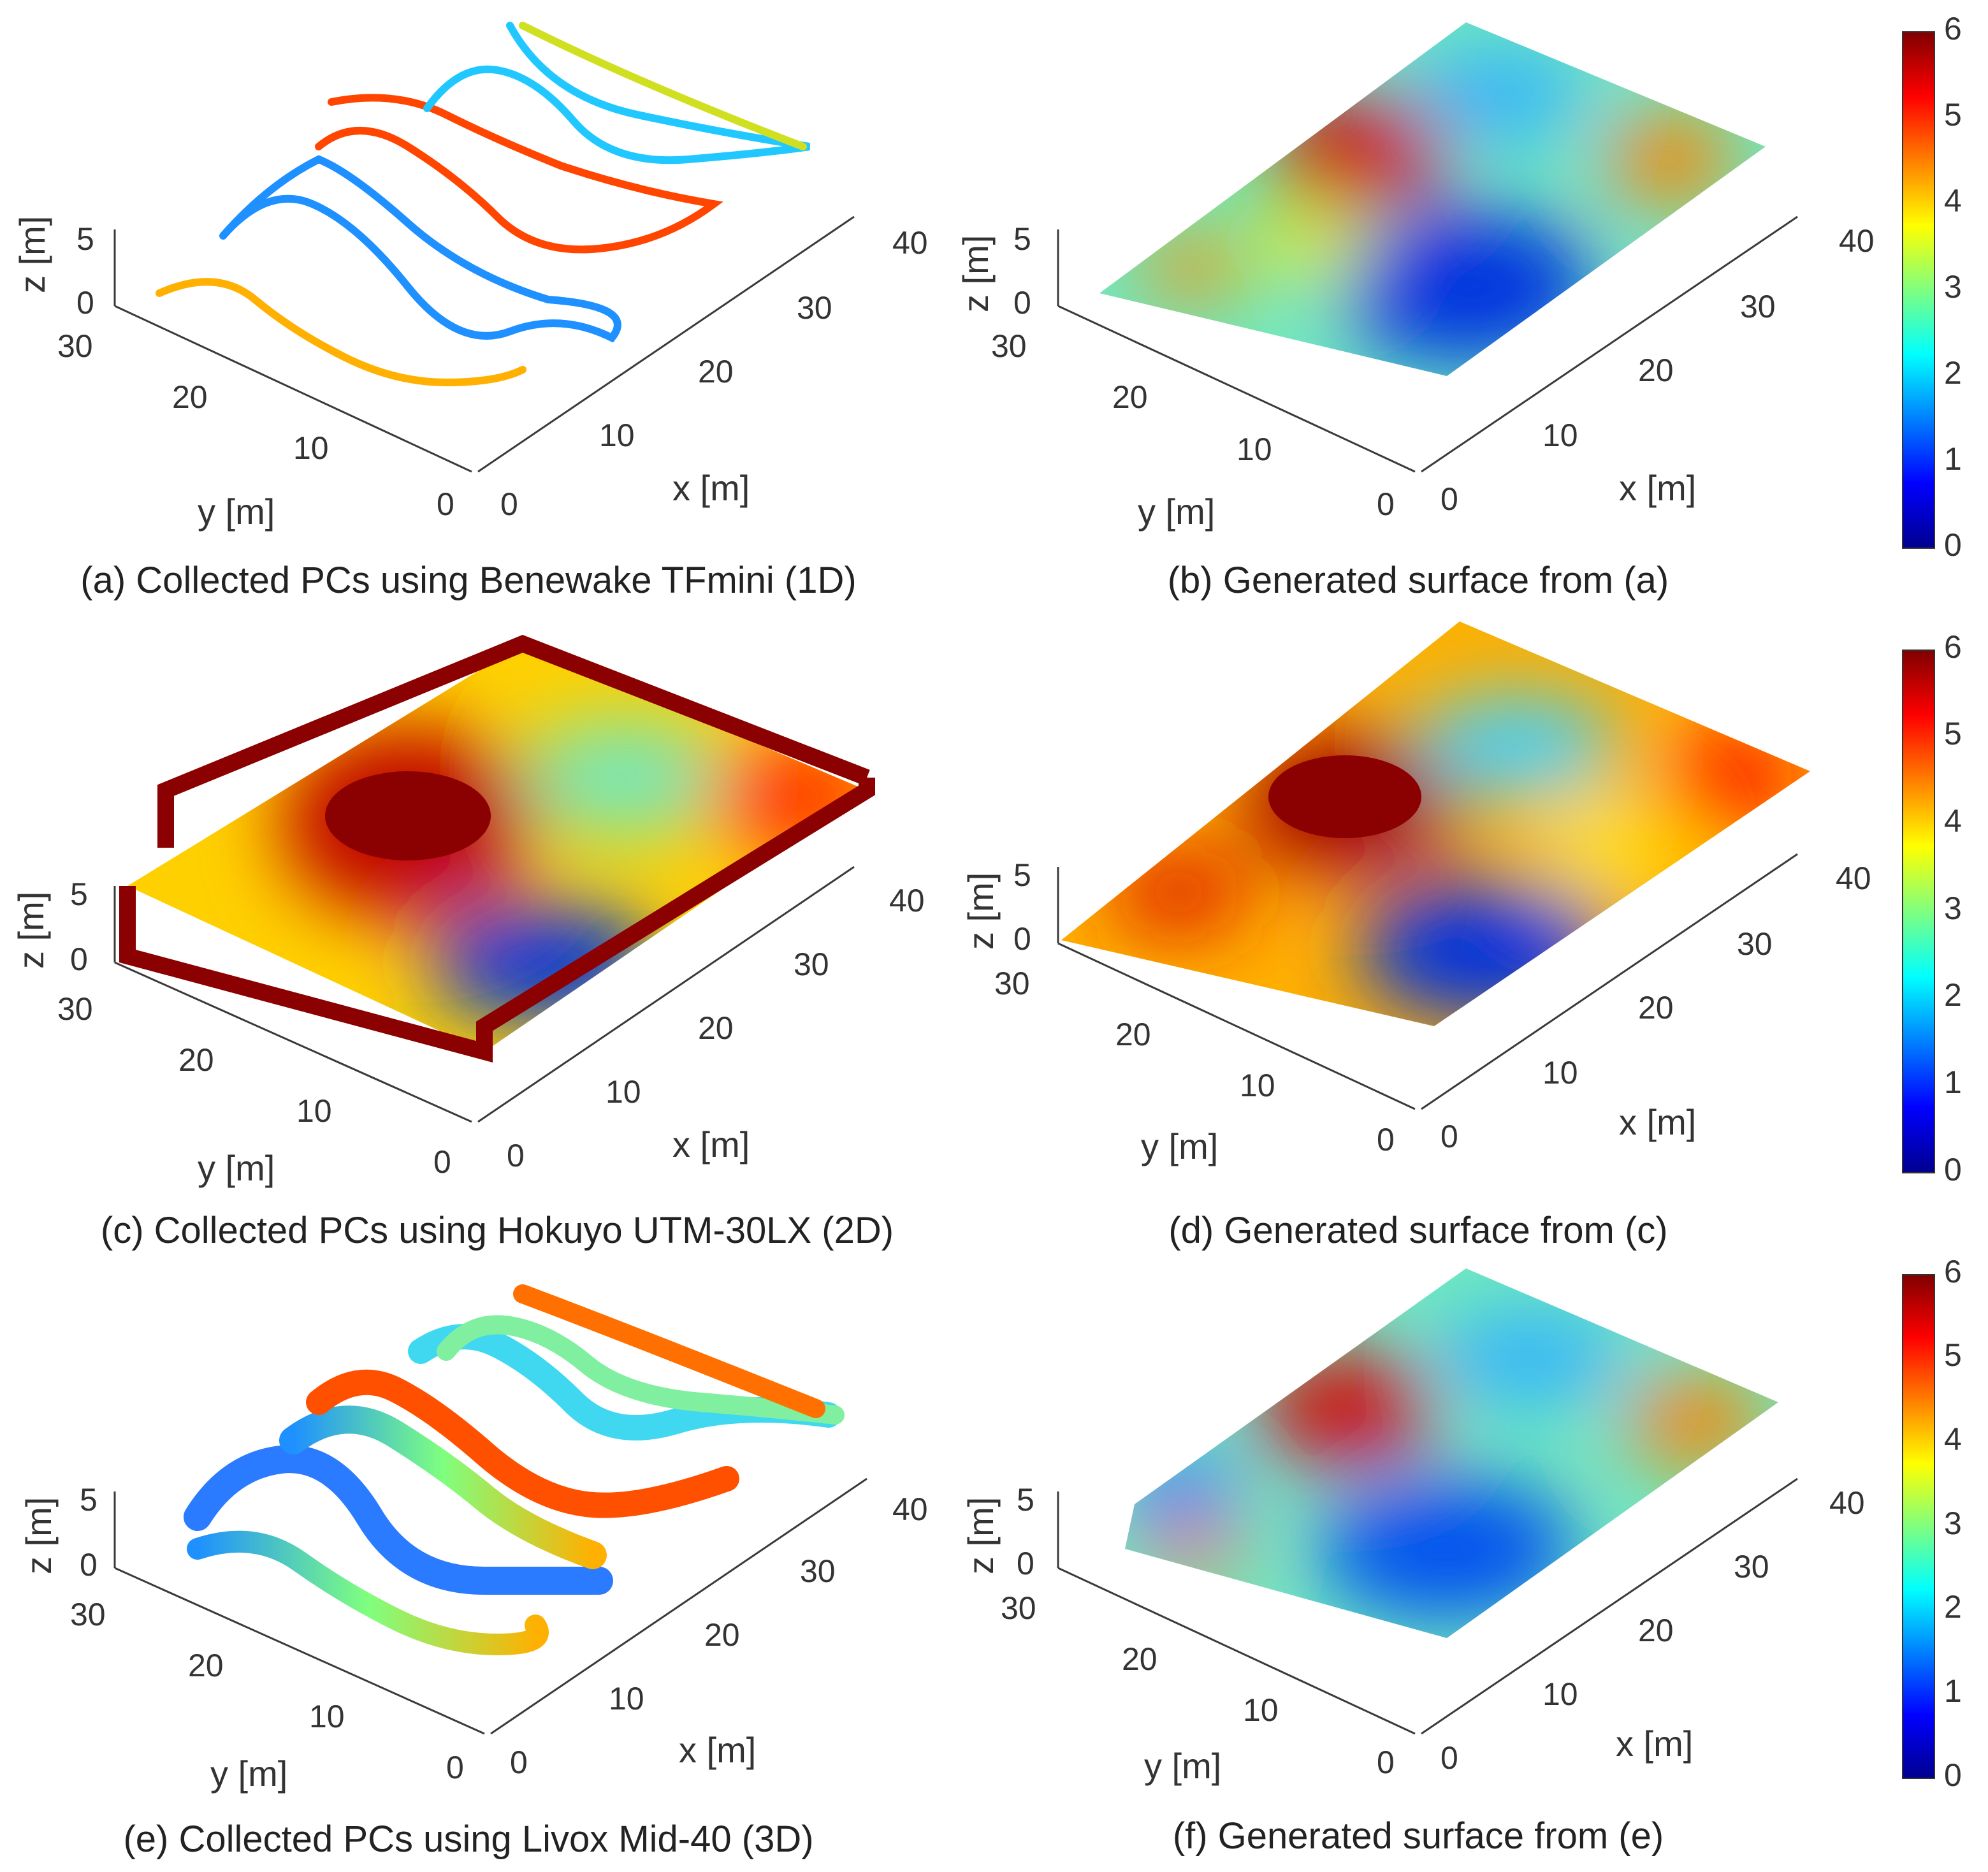  I want to click on scan-wall, so click(497, 921).